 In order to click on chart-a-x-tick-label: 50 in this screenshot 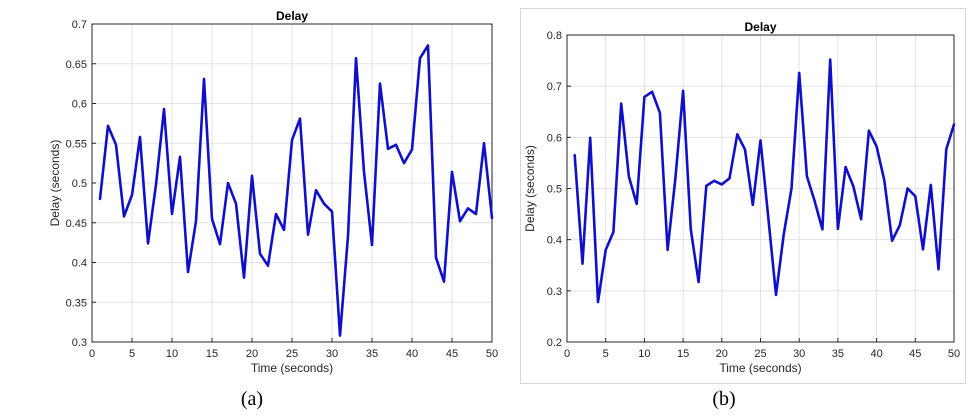, I will do `click(492, 354)`.